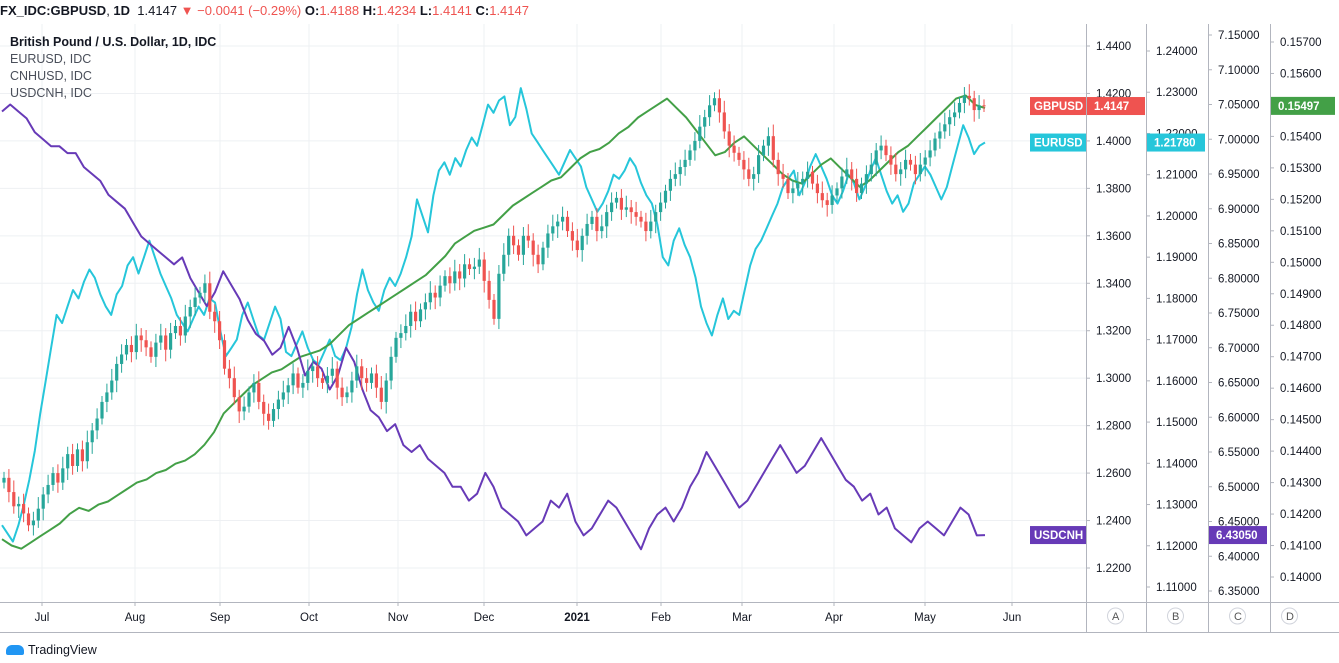 Image resolution: width=1339 pixels, height=663 pixels. What do you see at coordinates (1239, 349) in the screenshot?
I see `axis-tick-label: 6.70000` at bounding box center [1239, 349].